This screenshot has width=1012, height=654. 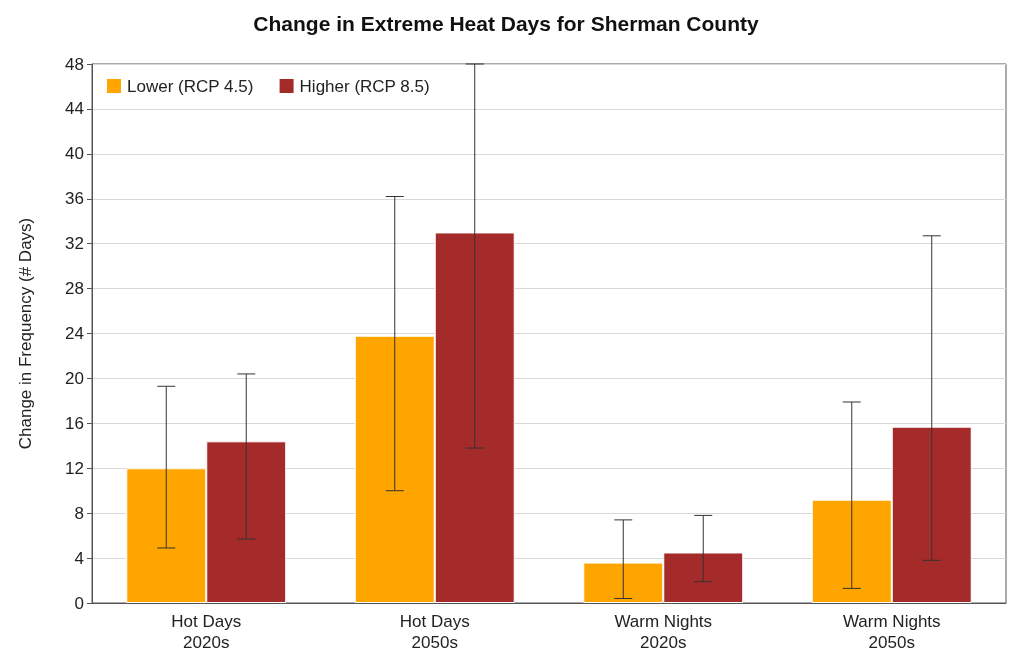 What do you see at coordinates (891, 632) in the screenshot?
I see `x-tick-label: Warm Nights 2050s` at bounding box center [891, 632].